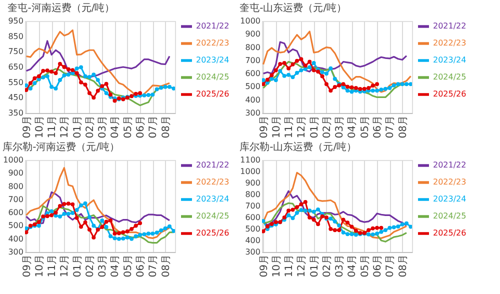 This screenshot has width=500, height=294. I want to click on x-tick-label: 04月, so click(352, 127).